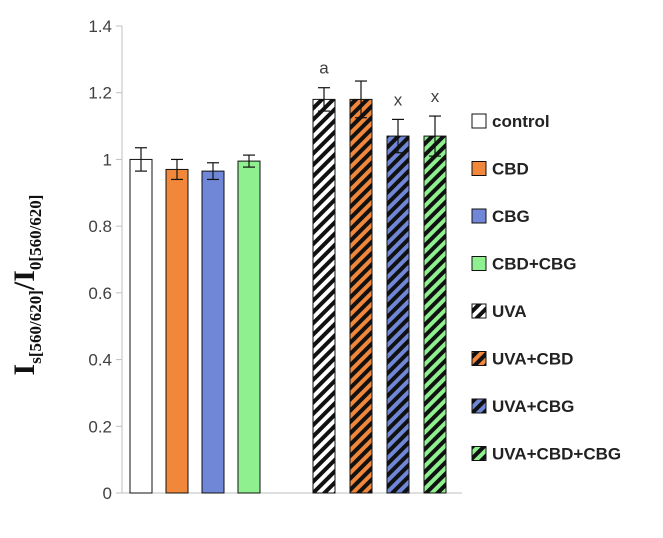  I want to click on legend-label: CBG, so click(511, 216).